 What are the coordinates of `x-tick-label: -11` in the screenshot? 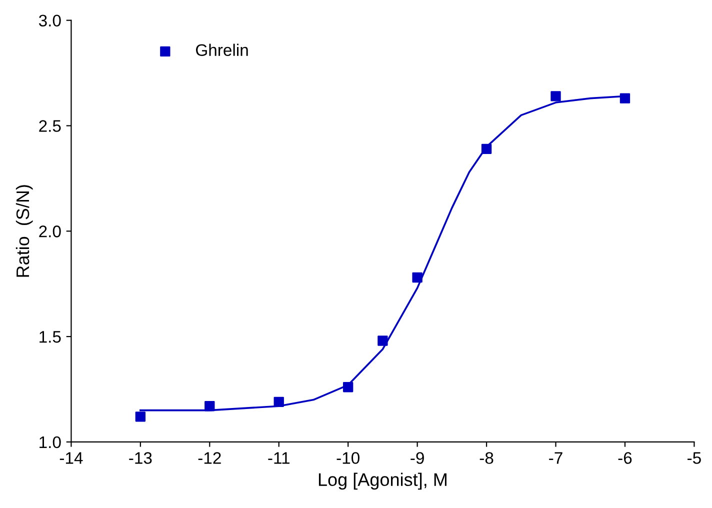 It's located at (279, 458).